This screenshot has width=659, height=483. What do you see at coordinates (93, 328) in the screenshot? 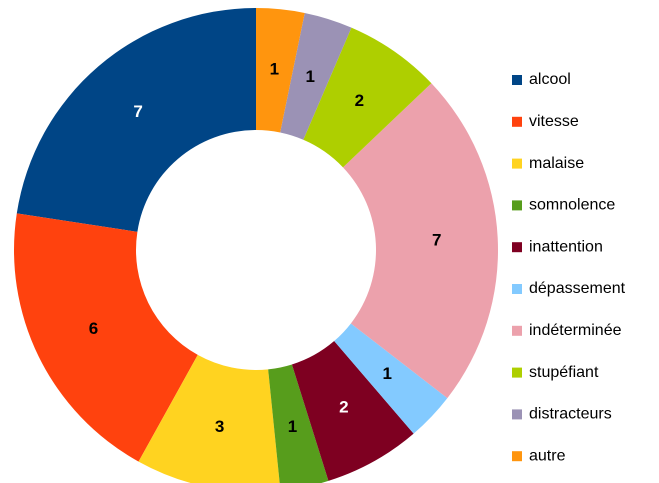
I see `data-label: 6` at bounding box center [93, 328].